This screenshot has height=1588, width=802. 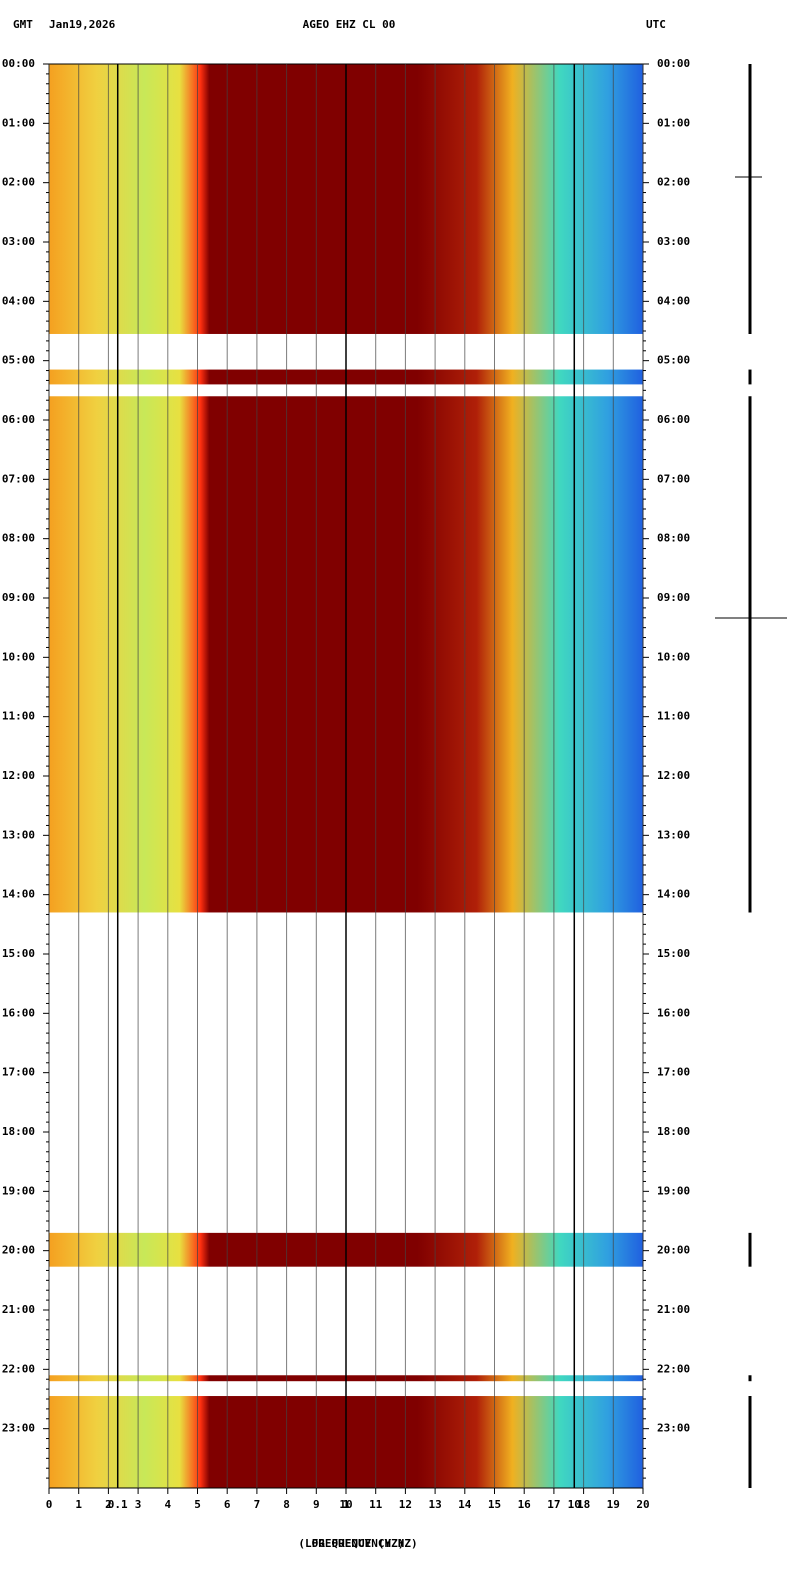 What do you see at coordinates (434, 1504) in the screenshot?
I see `x-tick-label: 13` at bounding box center [434, 1504].